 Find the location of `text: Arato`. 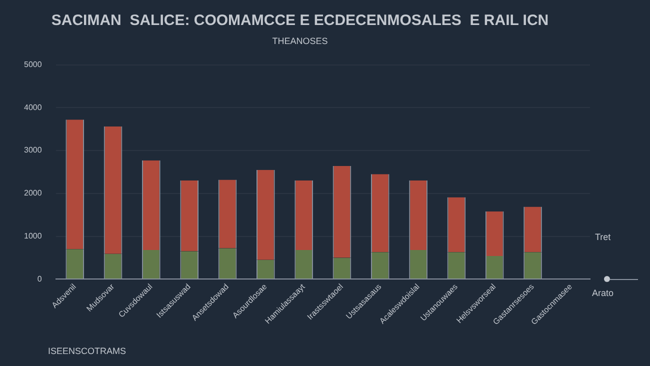

text: Arato is located at coordinates (603, 293).